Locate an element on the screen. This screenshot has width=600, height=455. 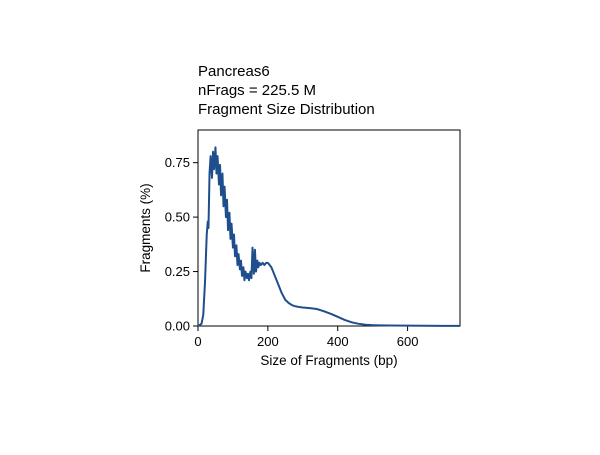
x-tick-label: 200 is located at coordinates (268, 341).